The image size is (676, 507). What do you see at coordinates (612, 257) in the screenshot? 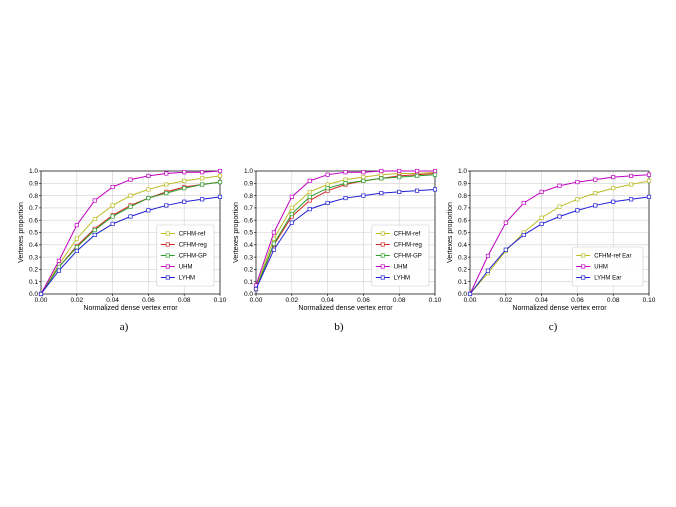
I see `legend-entry: CFHM-ref Ear` at bounding box center [612, 257].